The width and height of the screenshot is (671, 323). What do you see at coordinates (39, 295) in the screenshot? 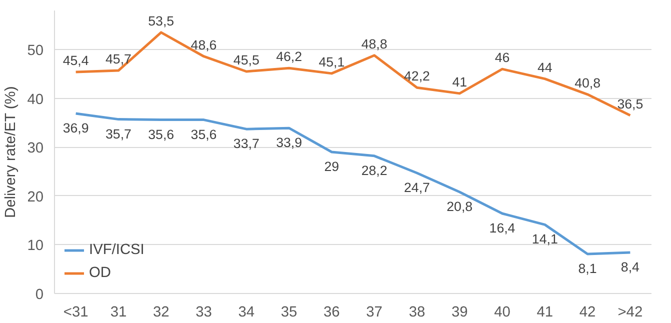
I see `y-tick-label: 0` at bounding box center [39, 295].